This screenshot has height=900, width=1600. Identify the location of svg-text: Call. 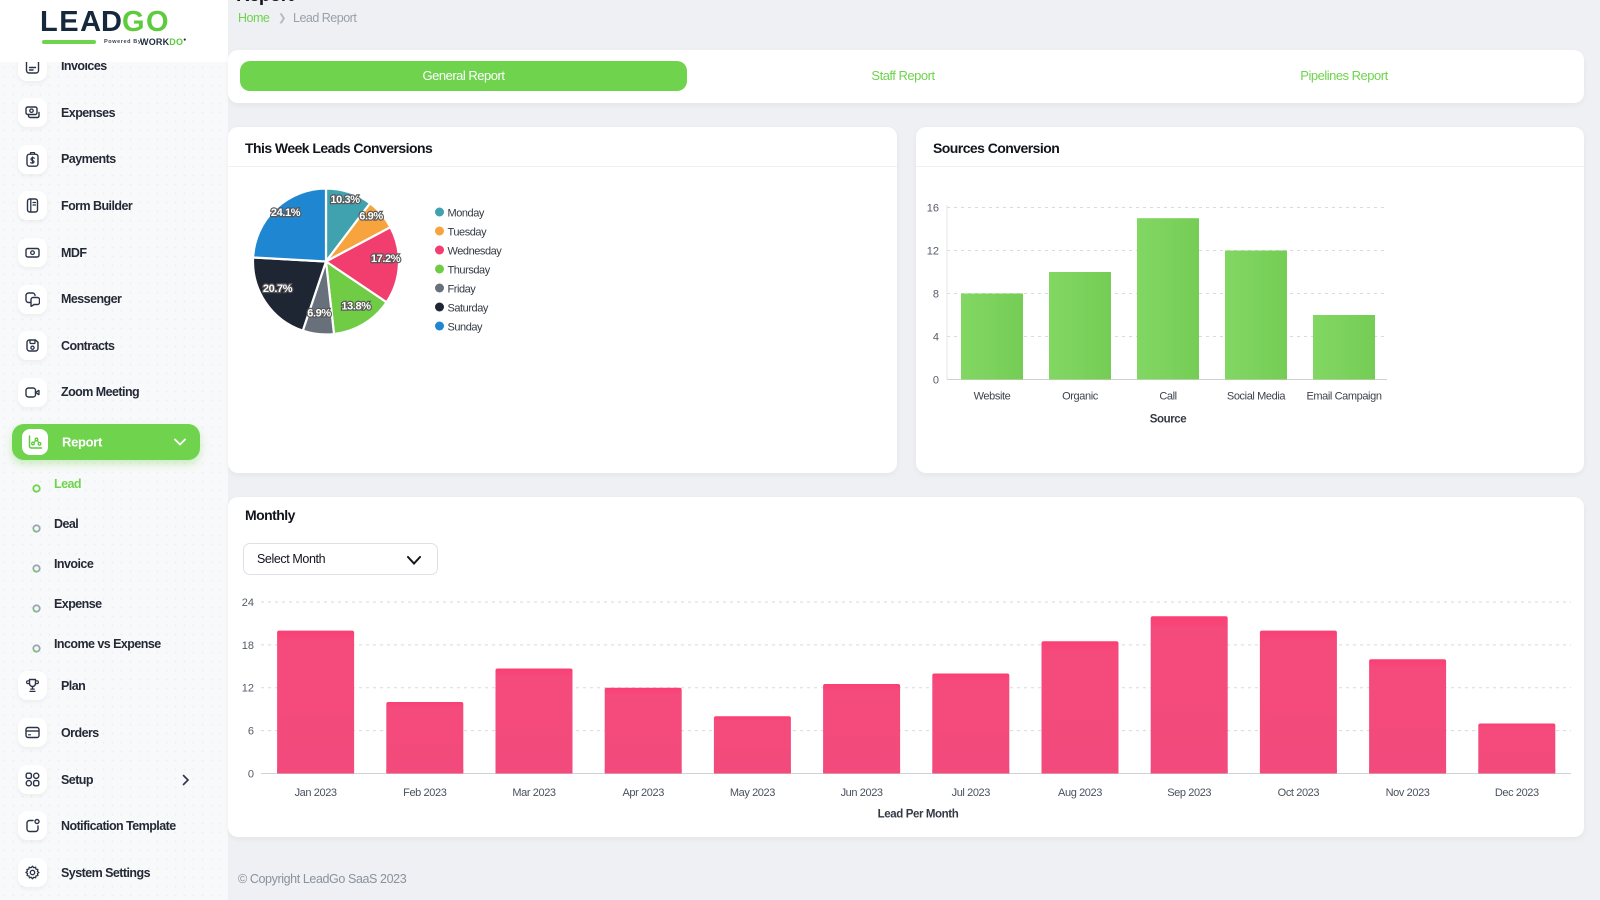
(1167, 397).